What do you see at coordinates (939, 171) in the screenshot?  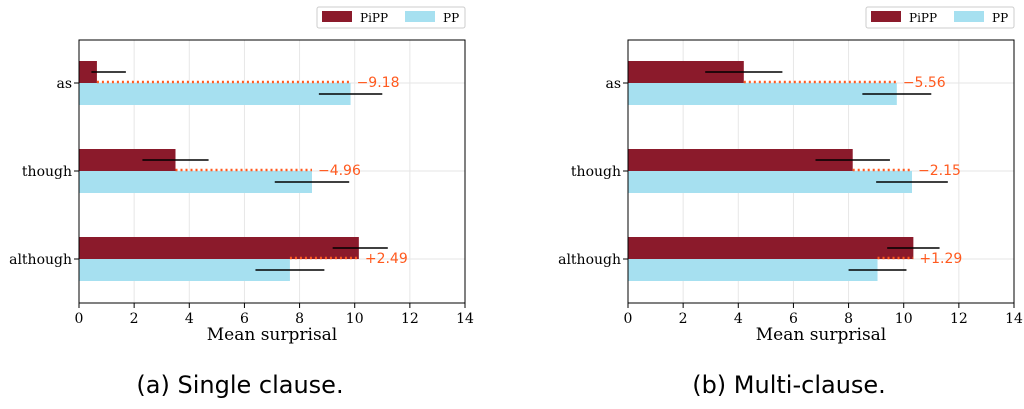 I see `difference-label-though: −2.15` at bounding box center [939, 171].